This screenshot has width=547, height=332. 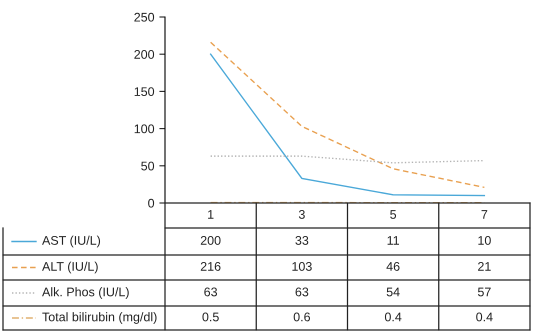 What do you see at coordinates (485, 214) in the screenshot?
I see `x-tick-label: 7` at bounding box center [485, 214].